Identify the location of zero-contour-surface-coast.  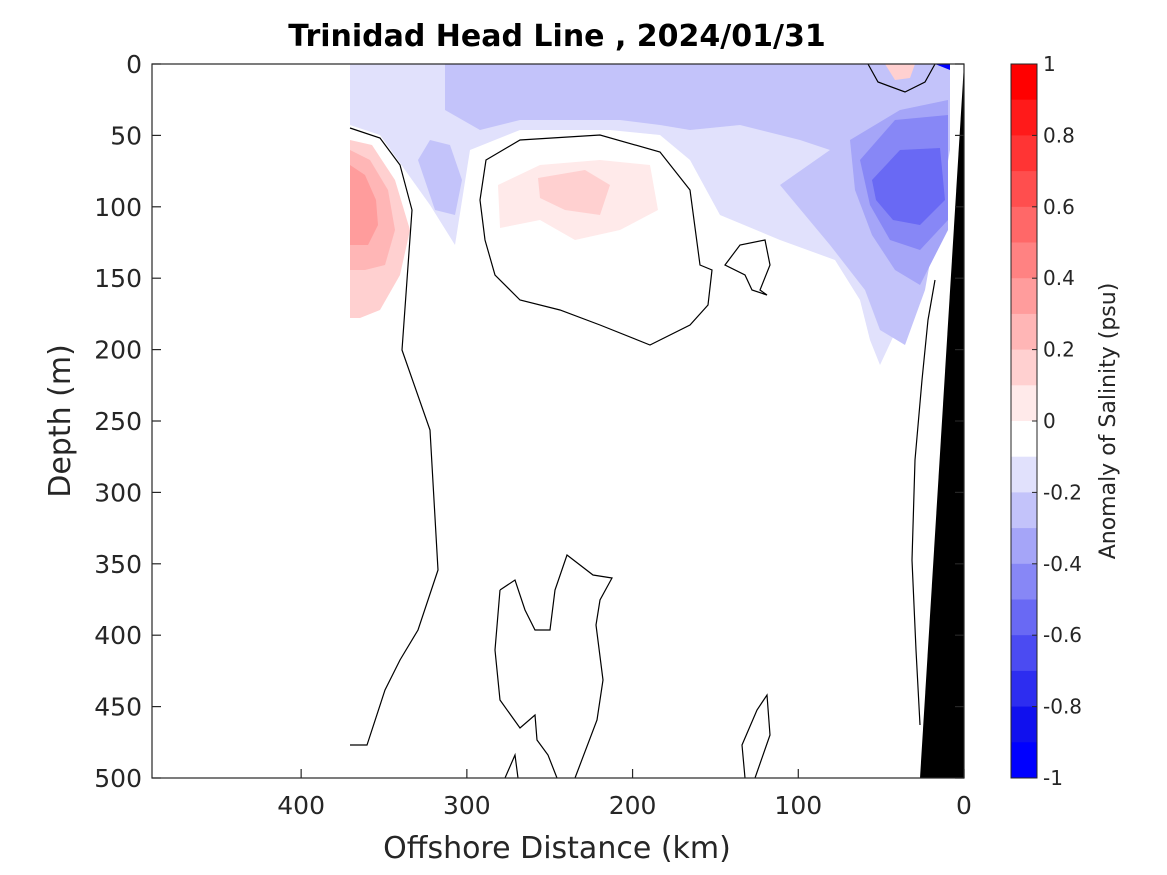
(901, 78).